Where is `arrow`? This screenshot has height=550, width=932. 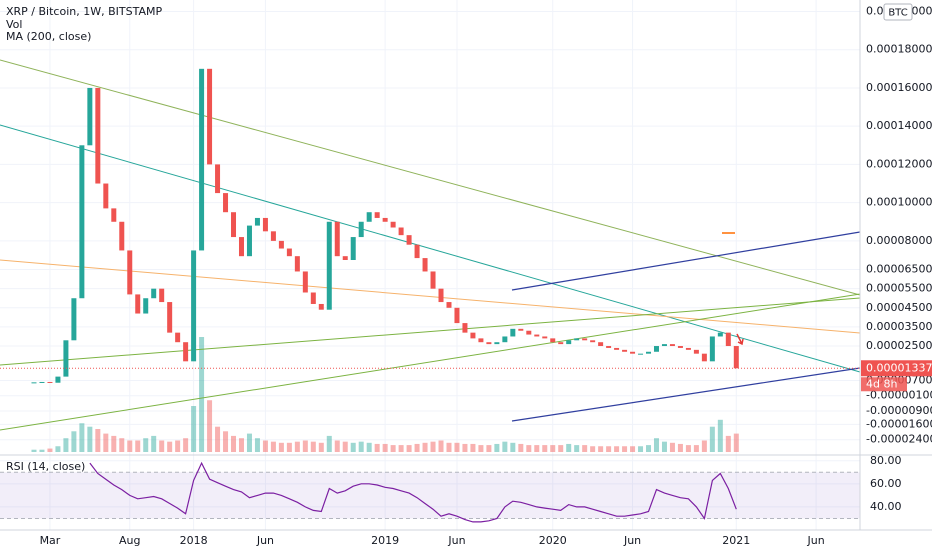 arrow is located at coordinates (740, 339).